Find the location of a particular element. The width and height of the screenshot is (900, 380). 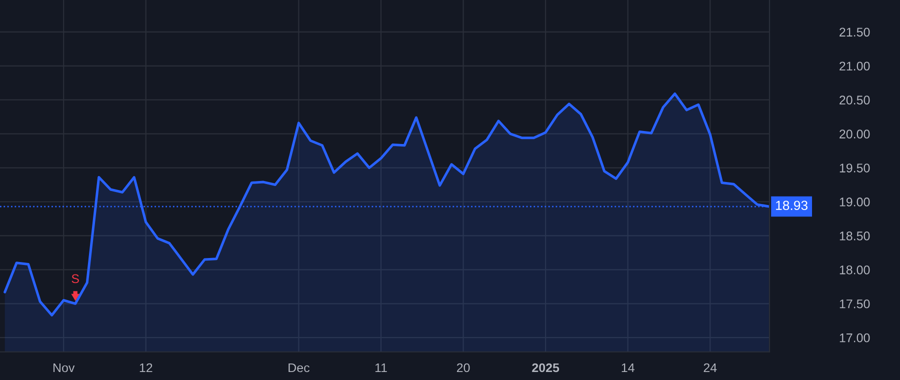

y-tick-label: 18.50 is located at coordinates (855, 236).